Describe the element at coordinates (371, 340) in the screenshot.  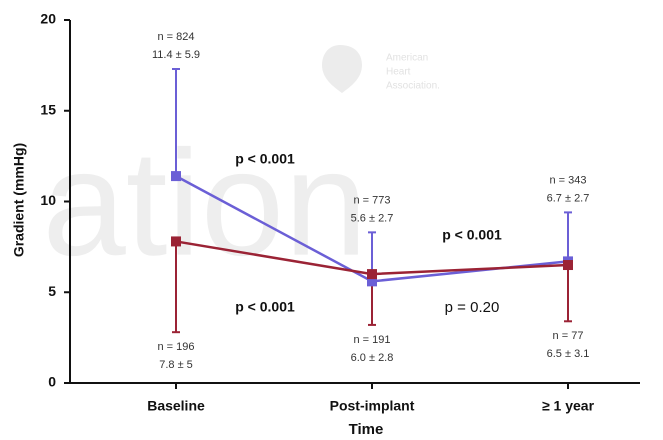
I see `n-label: n = 191` at that location.